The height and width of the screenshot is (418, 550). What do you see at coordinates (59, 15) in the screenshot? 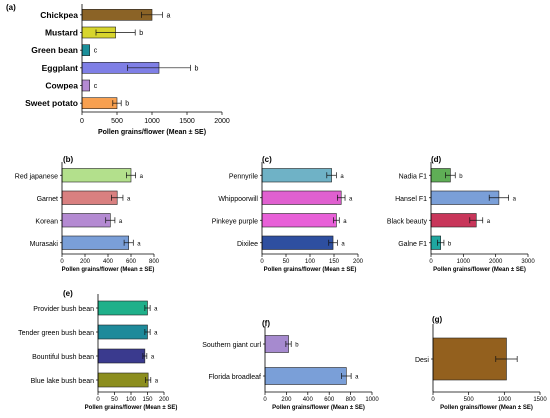
I see `category-label: Chickpea` at bounding box center [59, 15].